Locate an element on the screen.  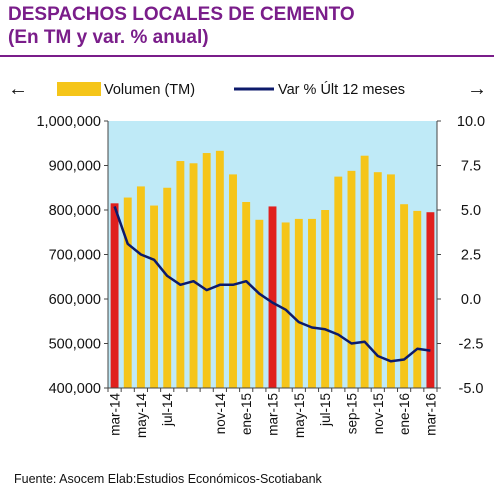
chart-subtitle: (En TM y var. % anual) is located at coordinates (108, 37).